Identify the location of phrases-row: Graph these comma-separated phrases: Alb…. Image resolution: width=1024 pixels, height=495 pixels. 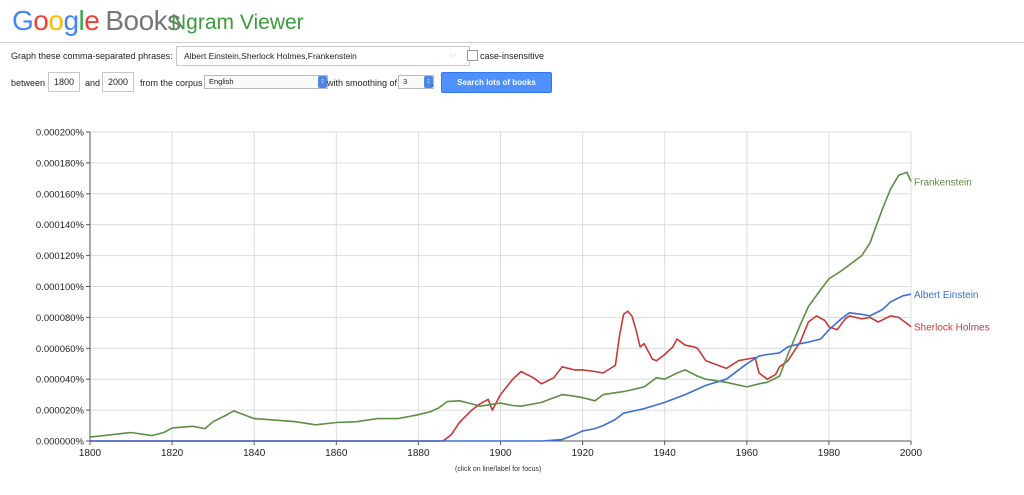
(511, 57).